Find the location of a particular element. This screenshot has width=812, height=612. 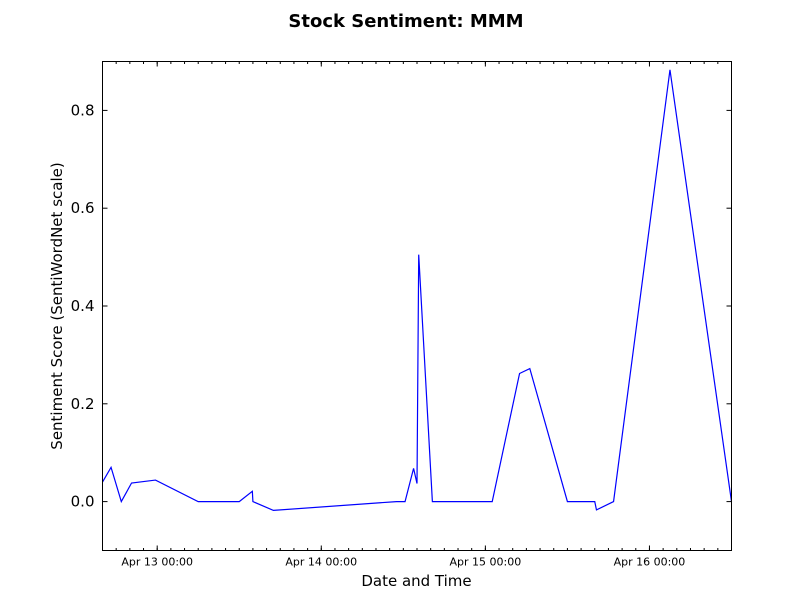

x-tick-label: Apr 16 00:00 is located at coordinates (650, 562).